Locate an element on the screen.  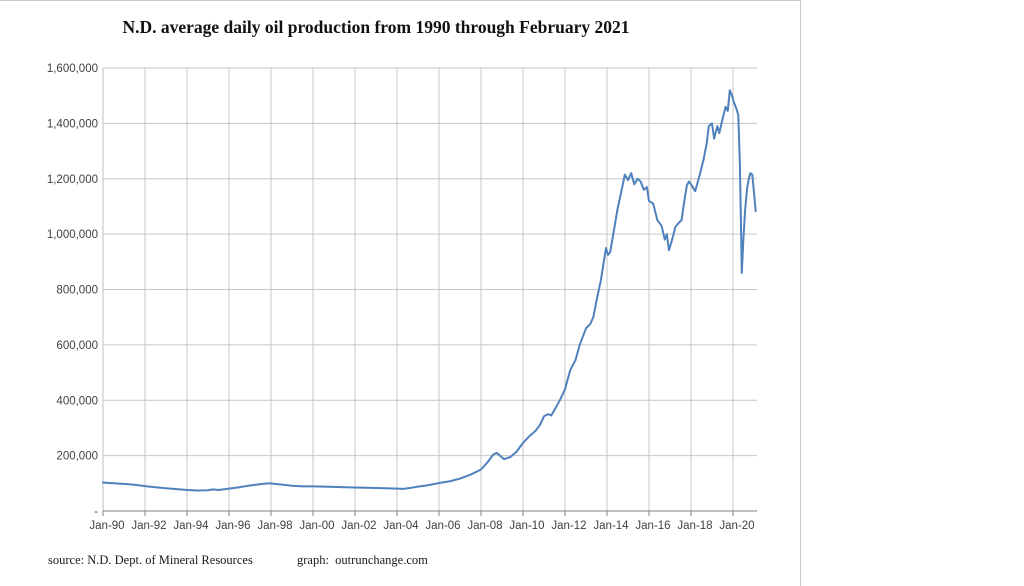
x-tick-label: Jan-90 is located at coordinates (106, 526).